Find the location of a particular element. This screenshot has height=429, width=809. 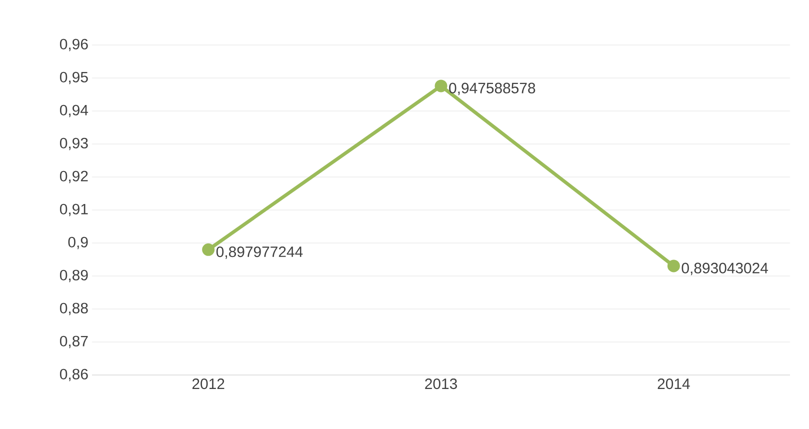

y-tick-label: 0,89 is located at coordinates (74, 276).